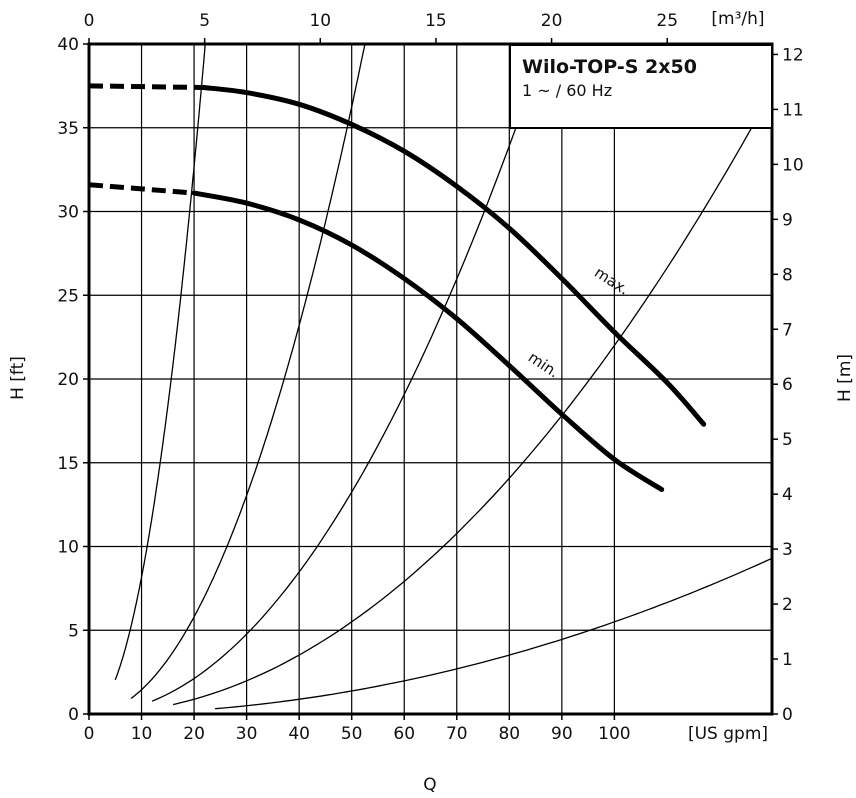 The height and width of the screenshot is (798, 856). I want to click on pump-curve-max-dashed, so click(146, 87).